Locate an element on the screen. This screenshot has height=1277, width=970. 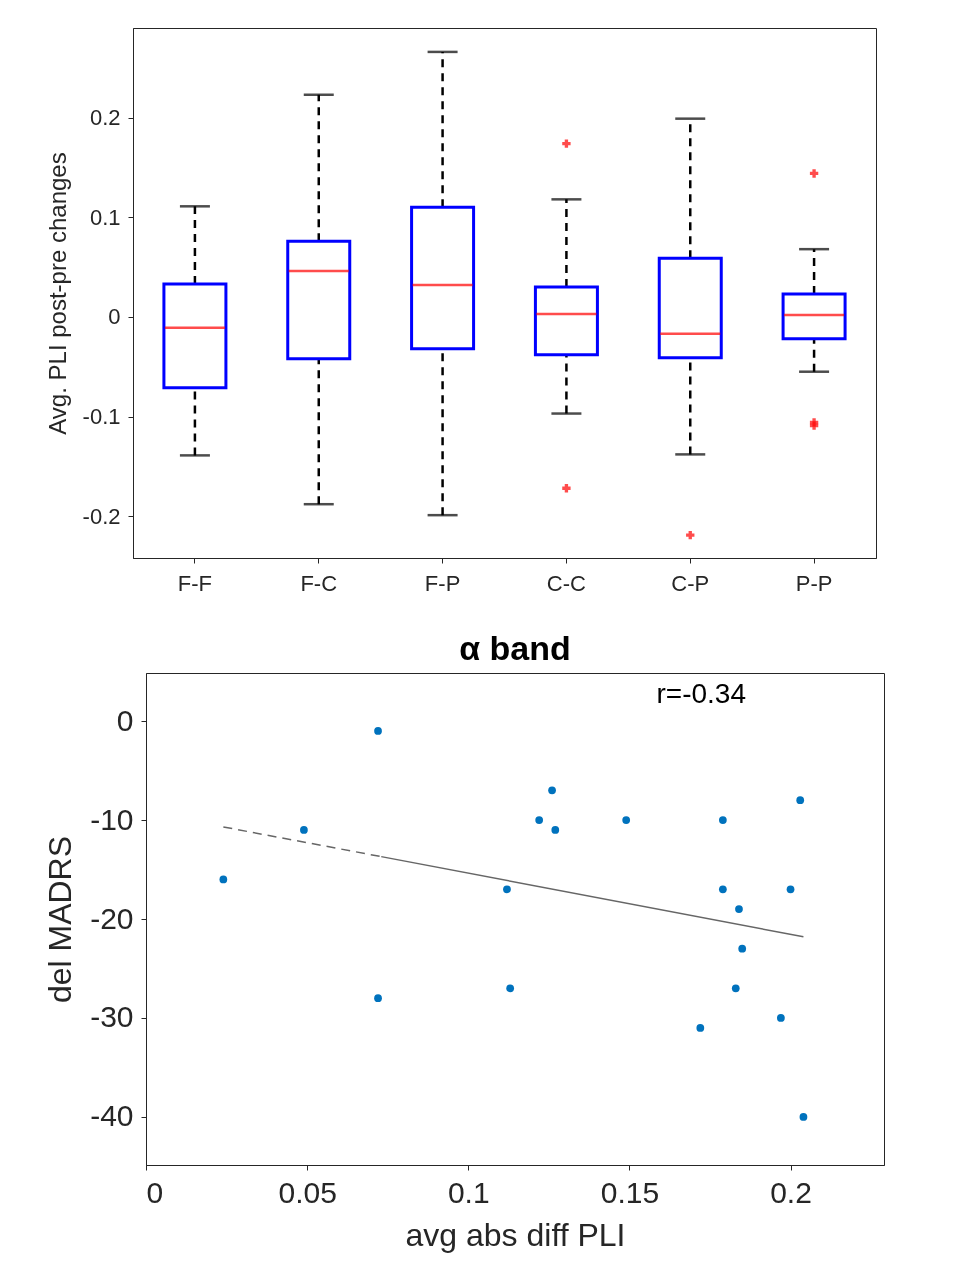
x-tick-label: P-P is located at coordinates (814, 583).